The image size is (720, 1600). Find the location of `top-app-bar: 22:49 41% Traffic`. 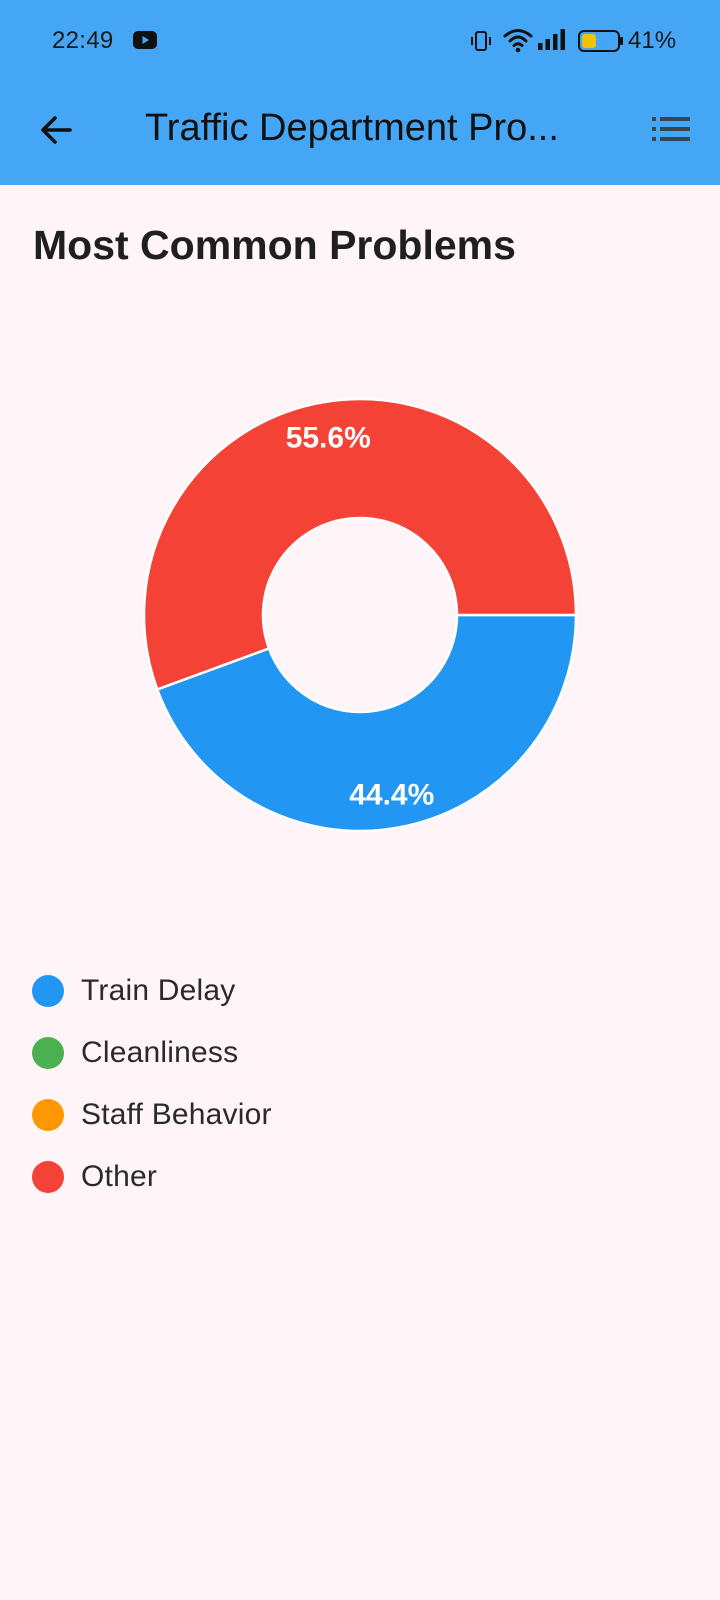

top-app-bar: 22:49 41% Traffic is located at coordinates (360, 92).